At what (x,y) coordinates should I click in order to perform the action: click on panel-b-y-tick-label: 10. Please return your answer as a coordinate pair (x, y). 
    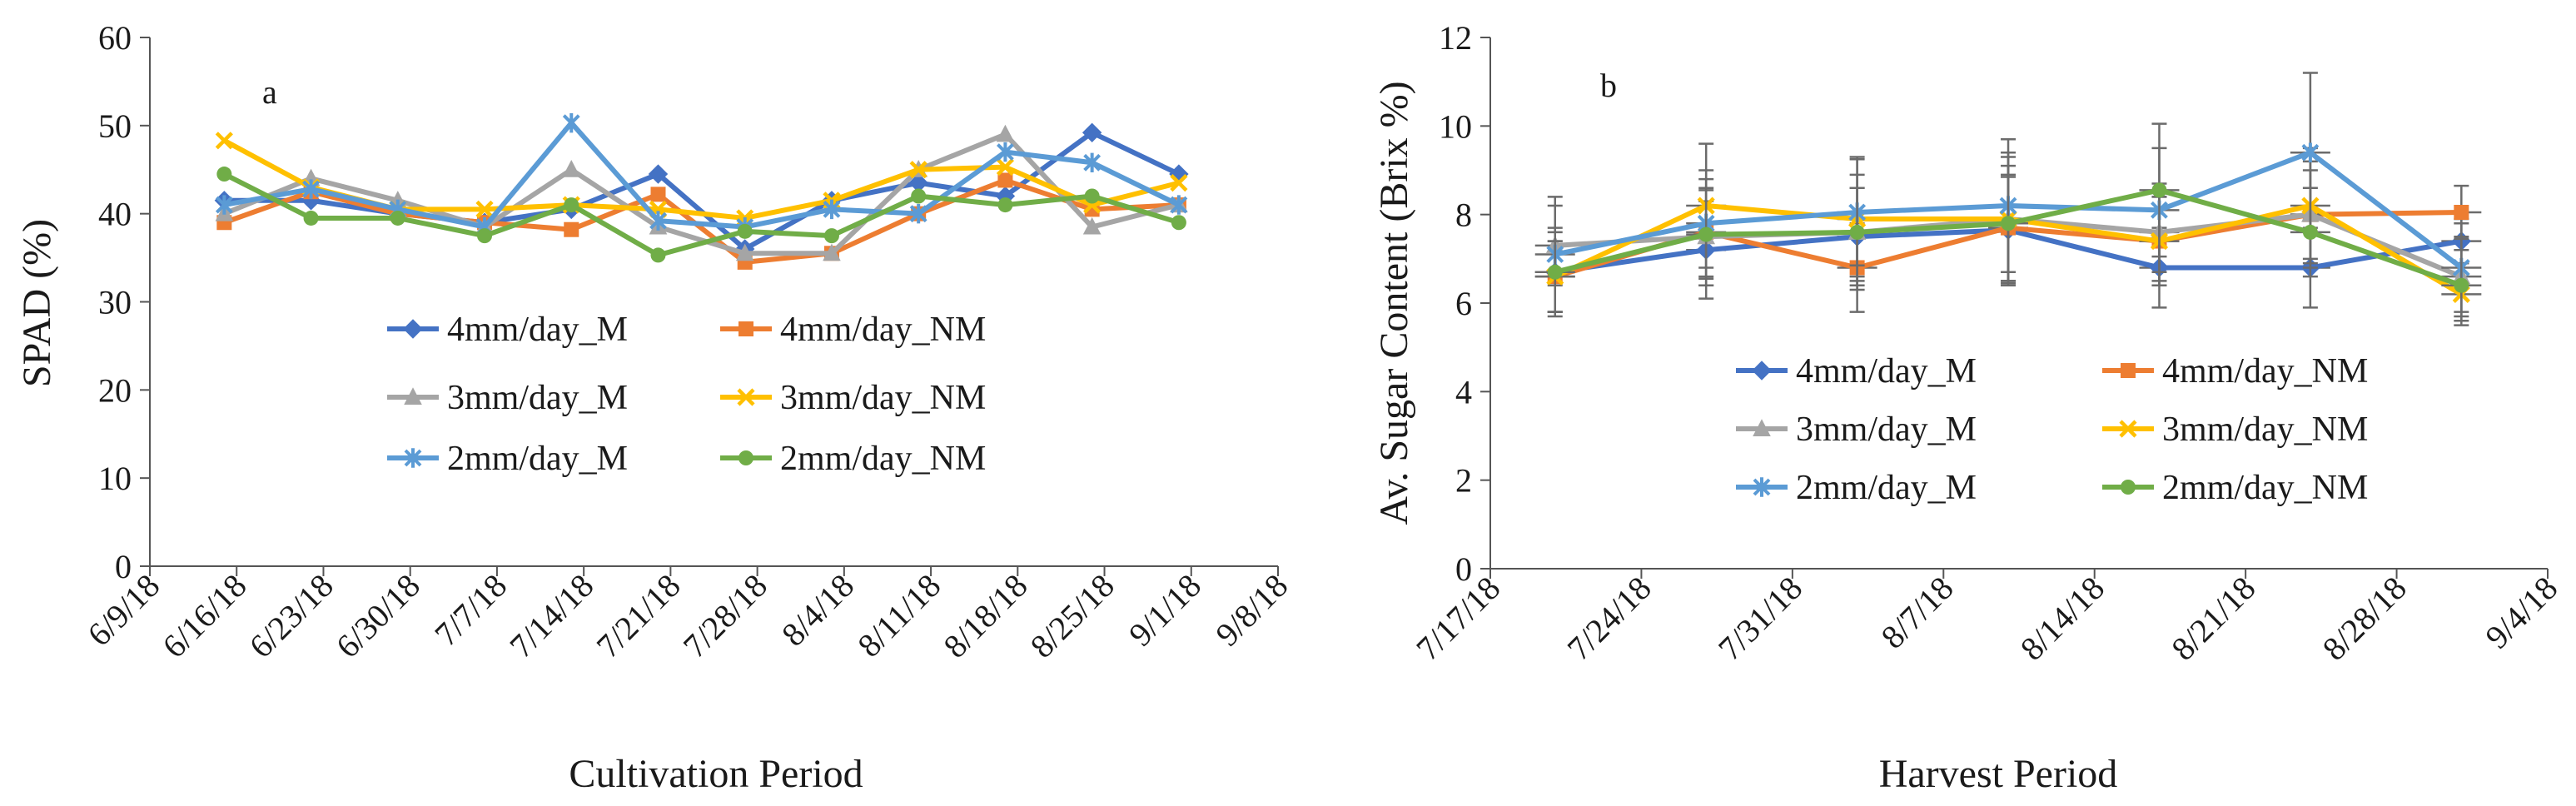
    Looking at the image, I should click on (1455, 126).